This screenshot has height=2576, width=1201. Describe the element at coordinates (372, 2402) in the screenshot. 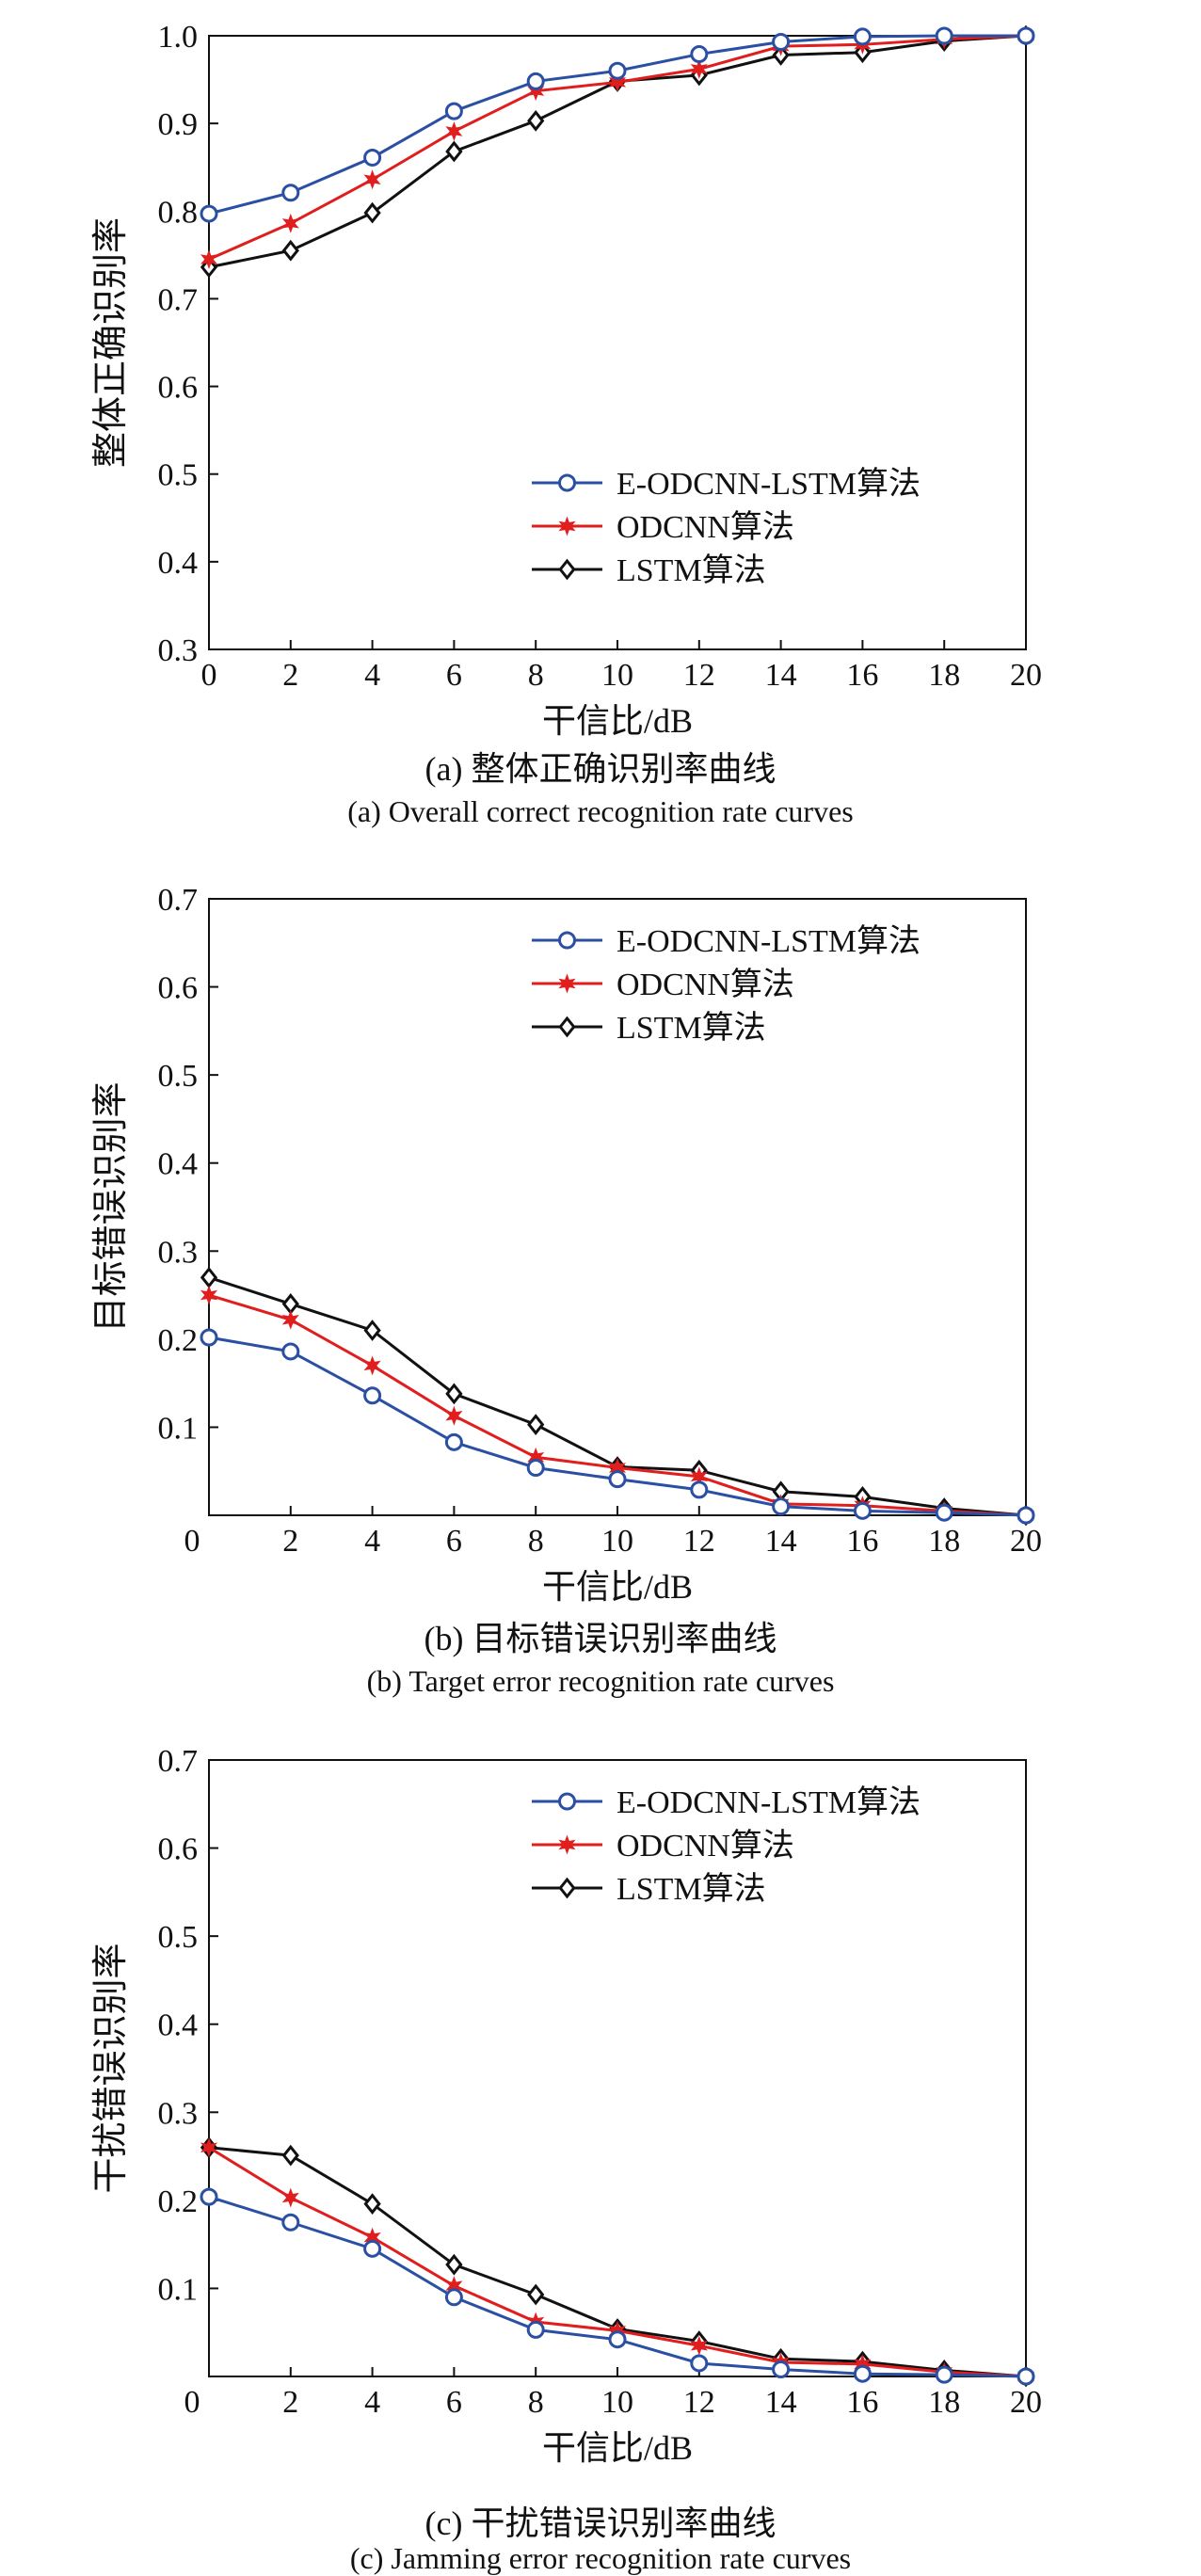

I see `x-tick-label: 4` at that location.